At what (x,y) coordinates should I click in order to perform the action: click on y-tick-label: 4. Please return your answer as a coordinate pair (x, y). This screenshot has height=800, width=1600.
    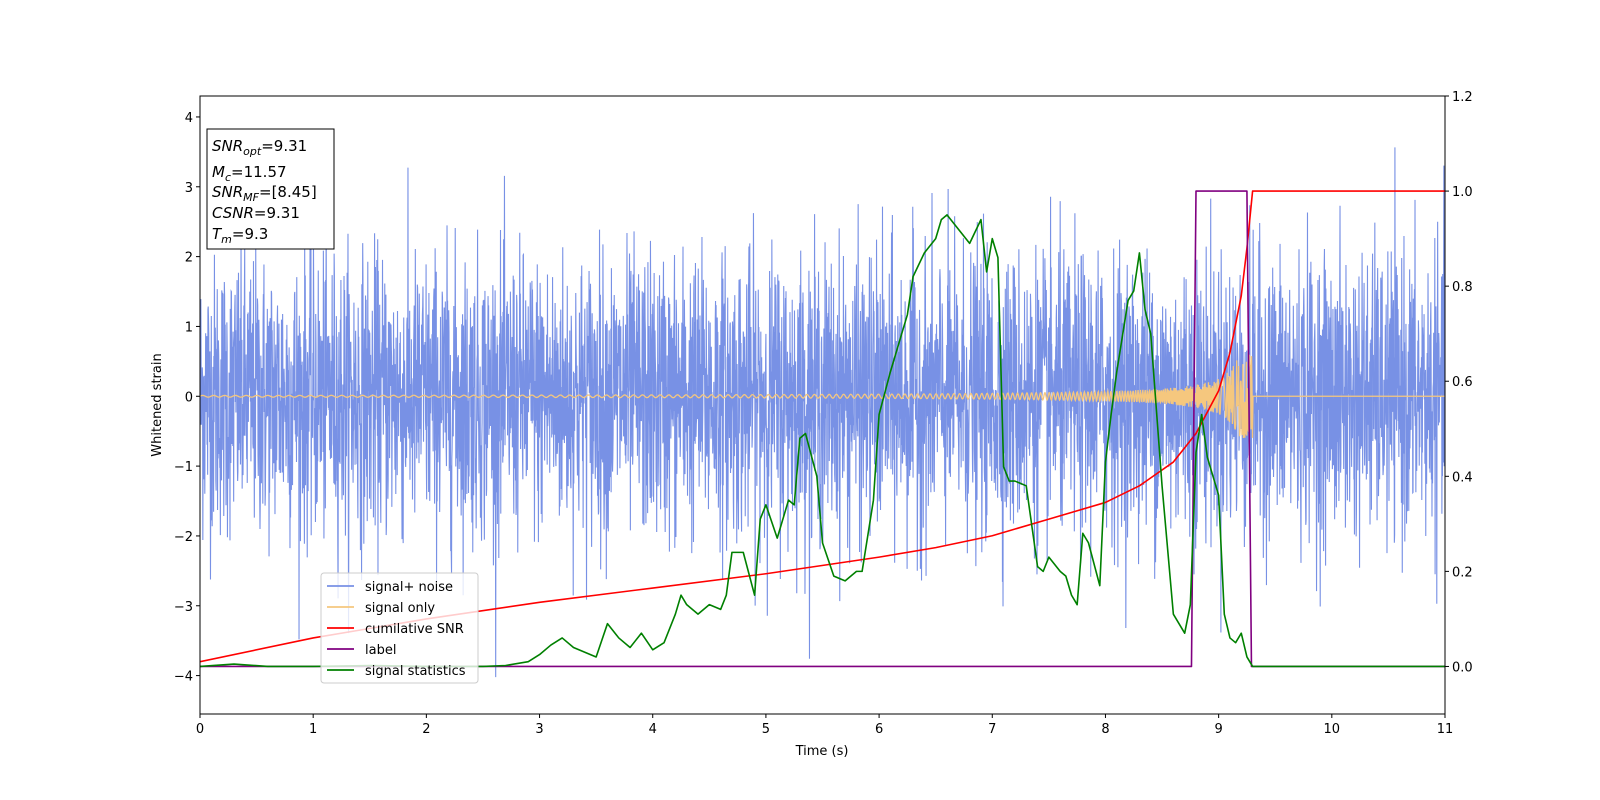
    Looking at the image, I should click on (189, 118).